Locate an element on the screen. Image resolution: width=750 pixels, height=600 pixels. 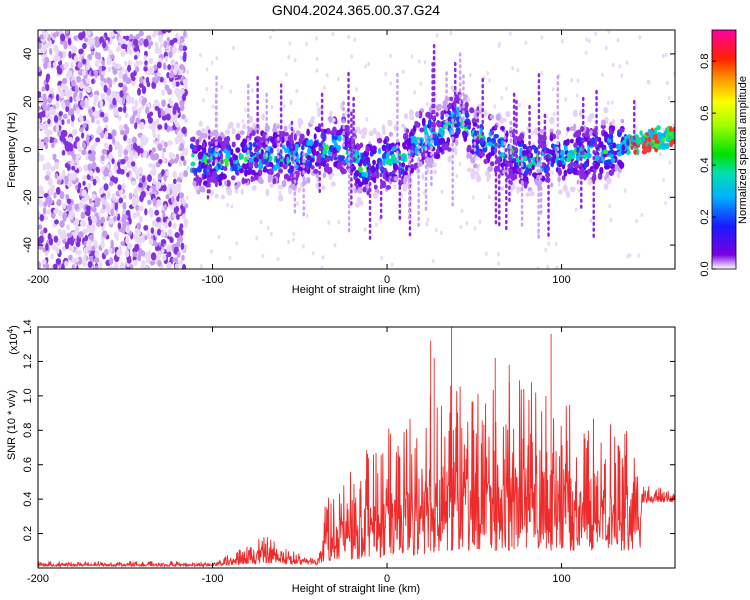
snr-y-tick-label: 0.2 is located at coordinates (28, 533).